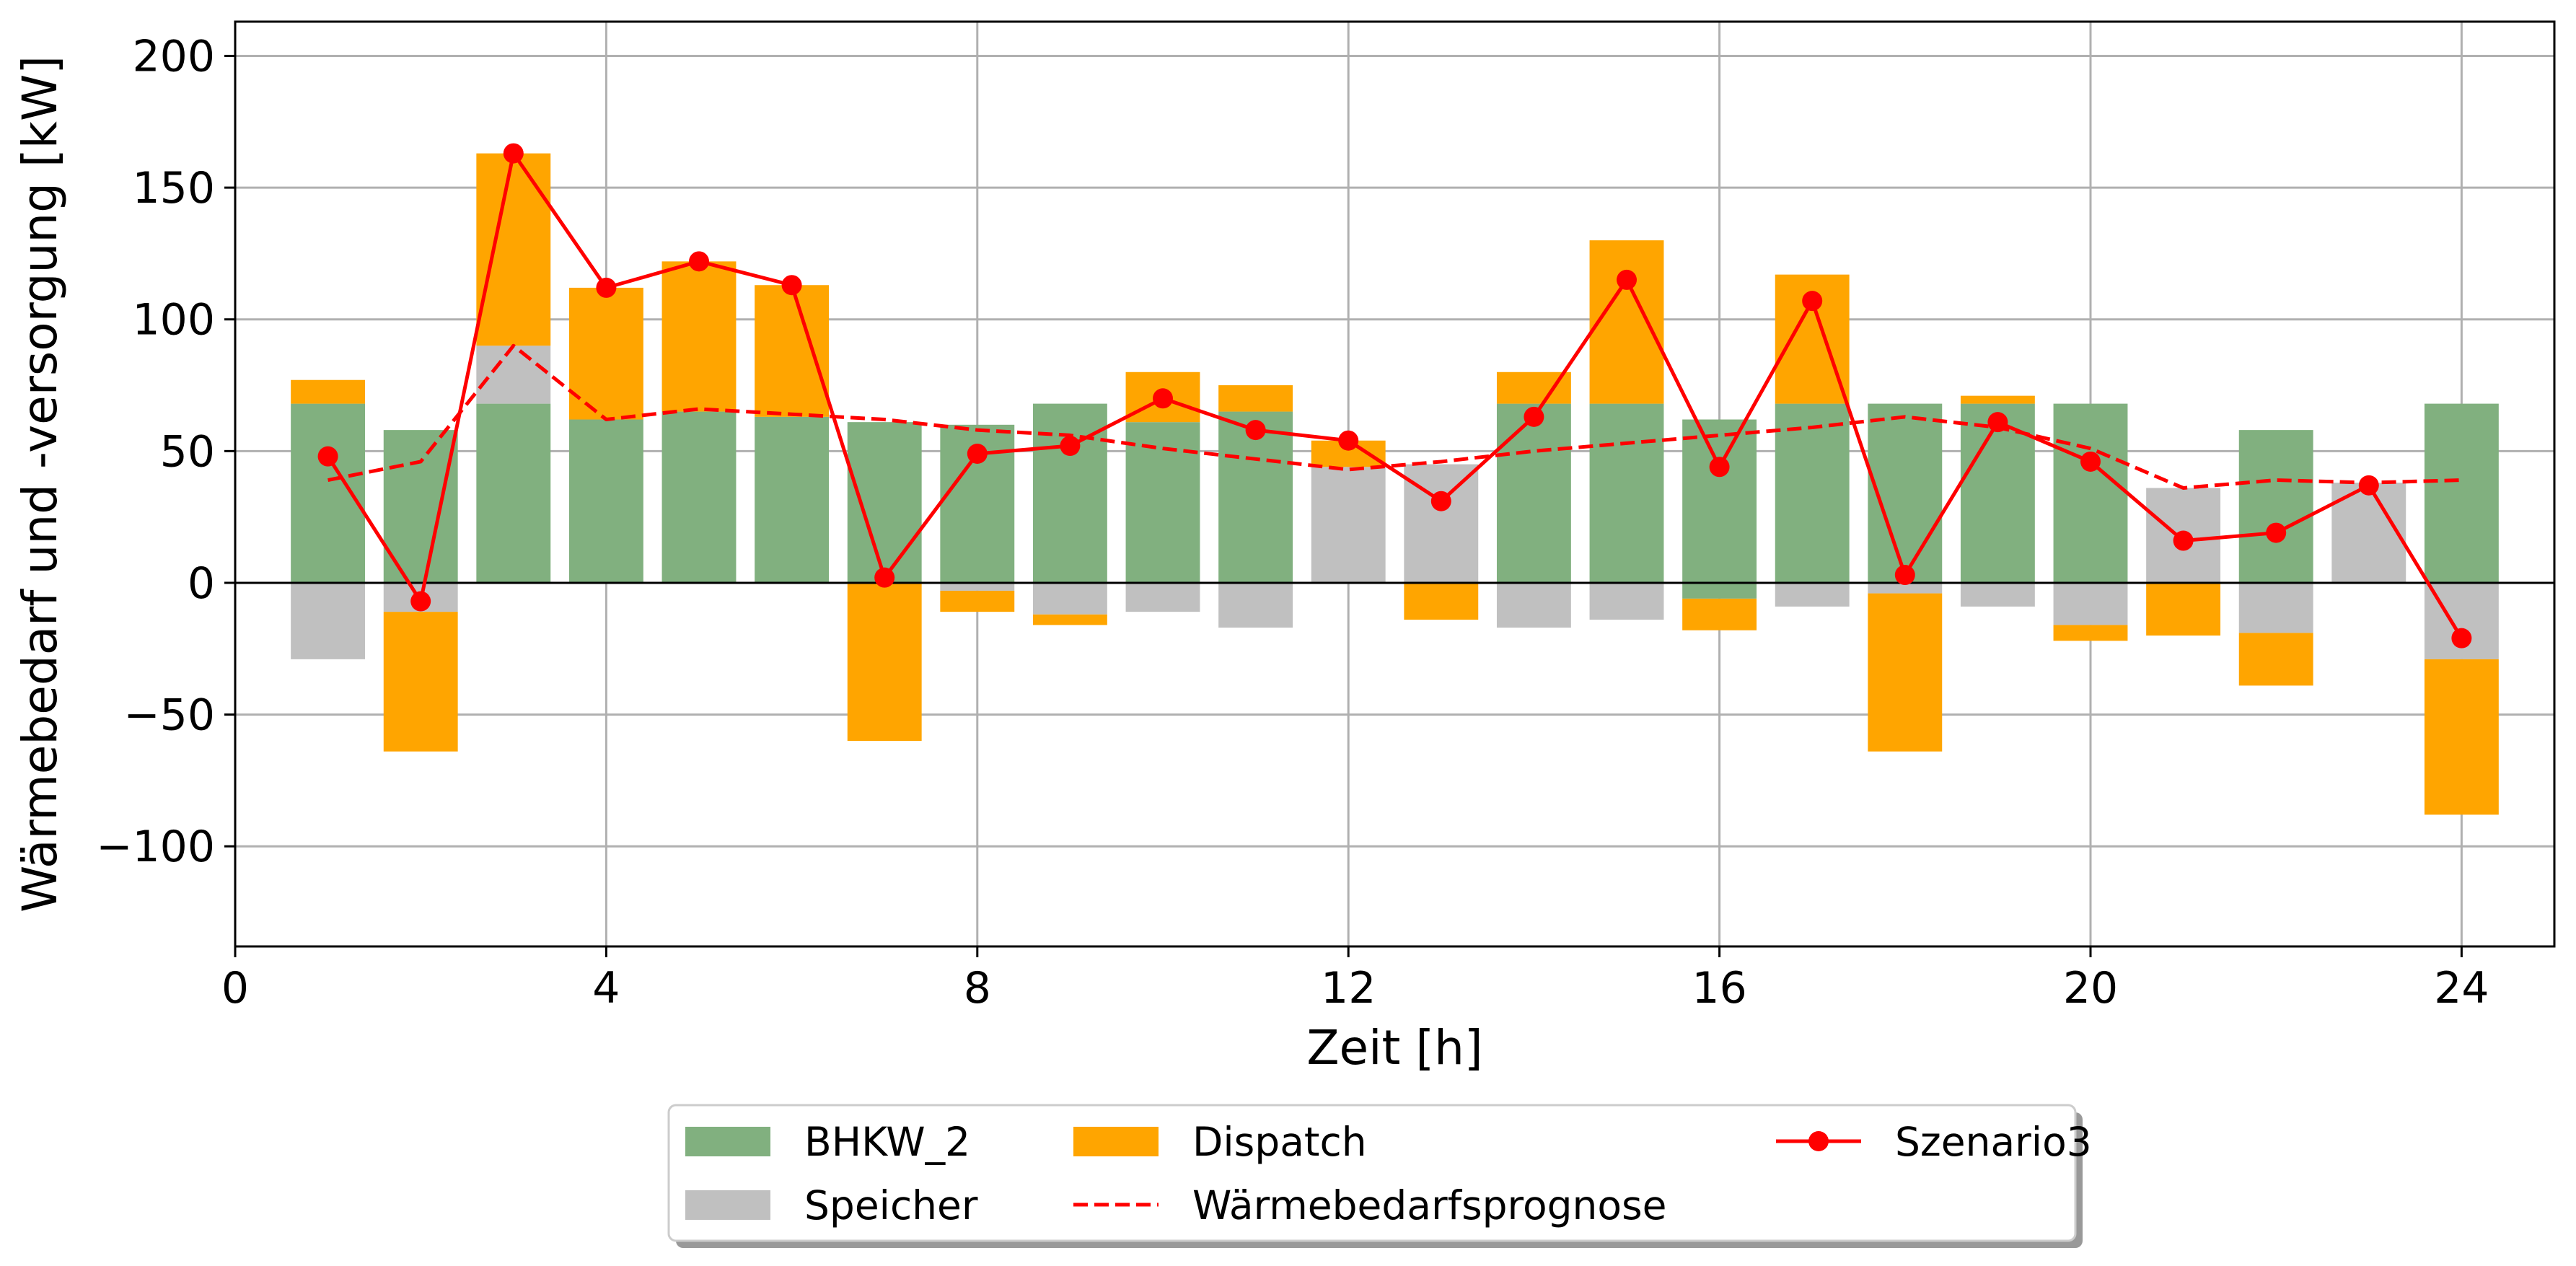 The height and width of the screenshot is (1266, 2576). I want to click on legend-label-speicher: Speicher, so click(891, 1205).